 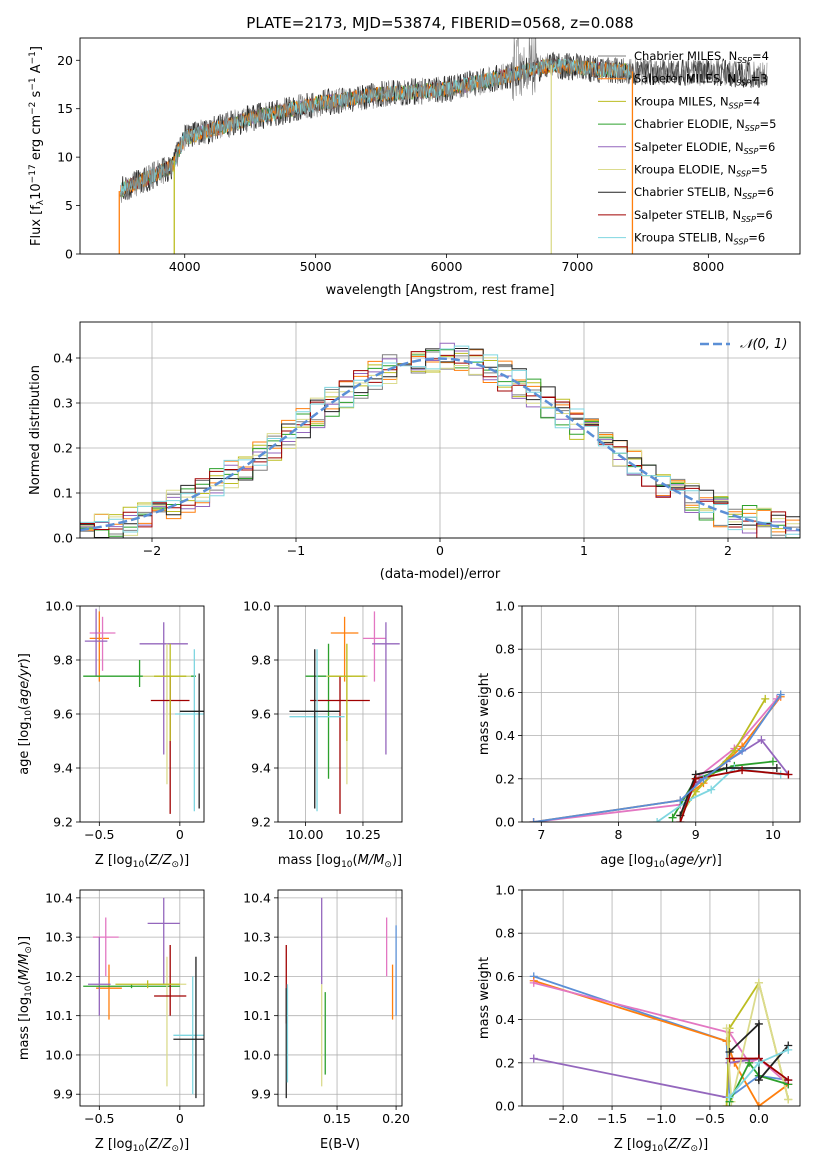 I want to click on x-tick-label: 0.0, so click(x=759, y=1118).